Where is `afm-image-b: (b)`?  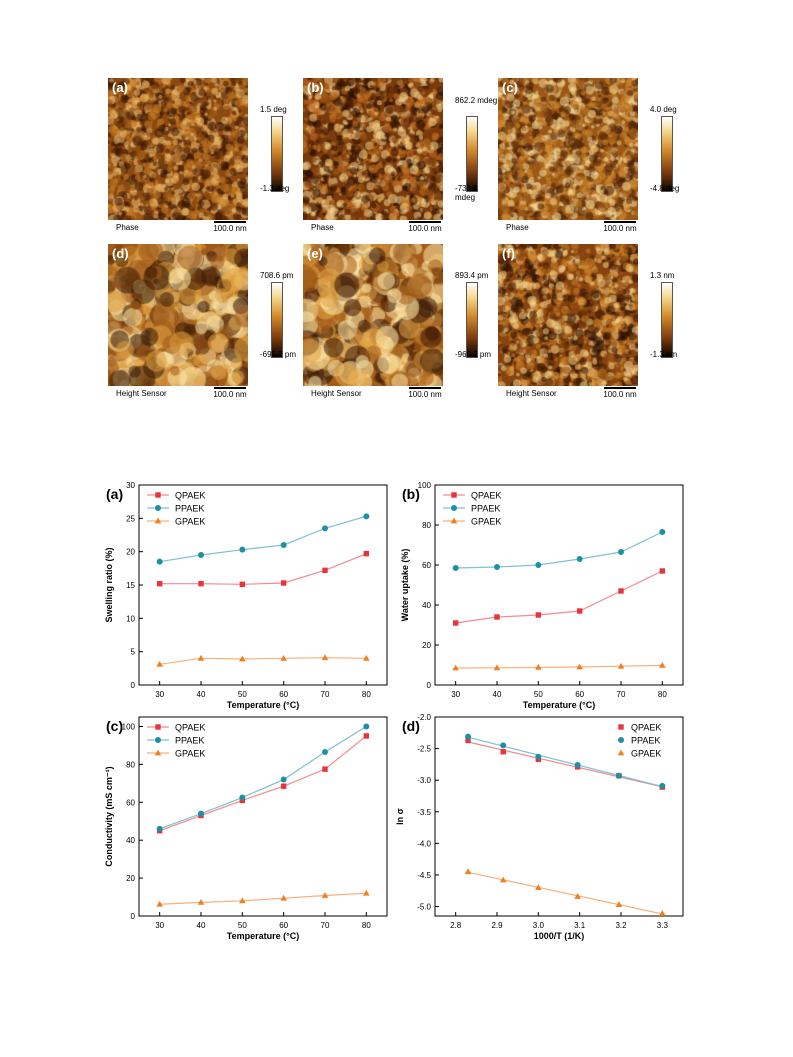 afm-image-b: (b) is located at coordinates (373, 149).